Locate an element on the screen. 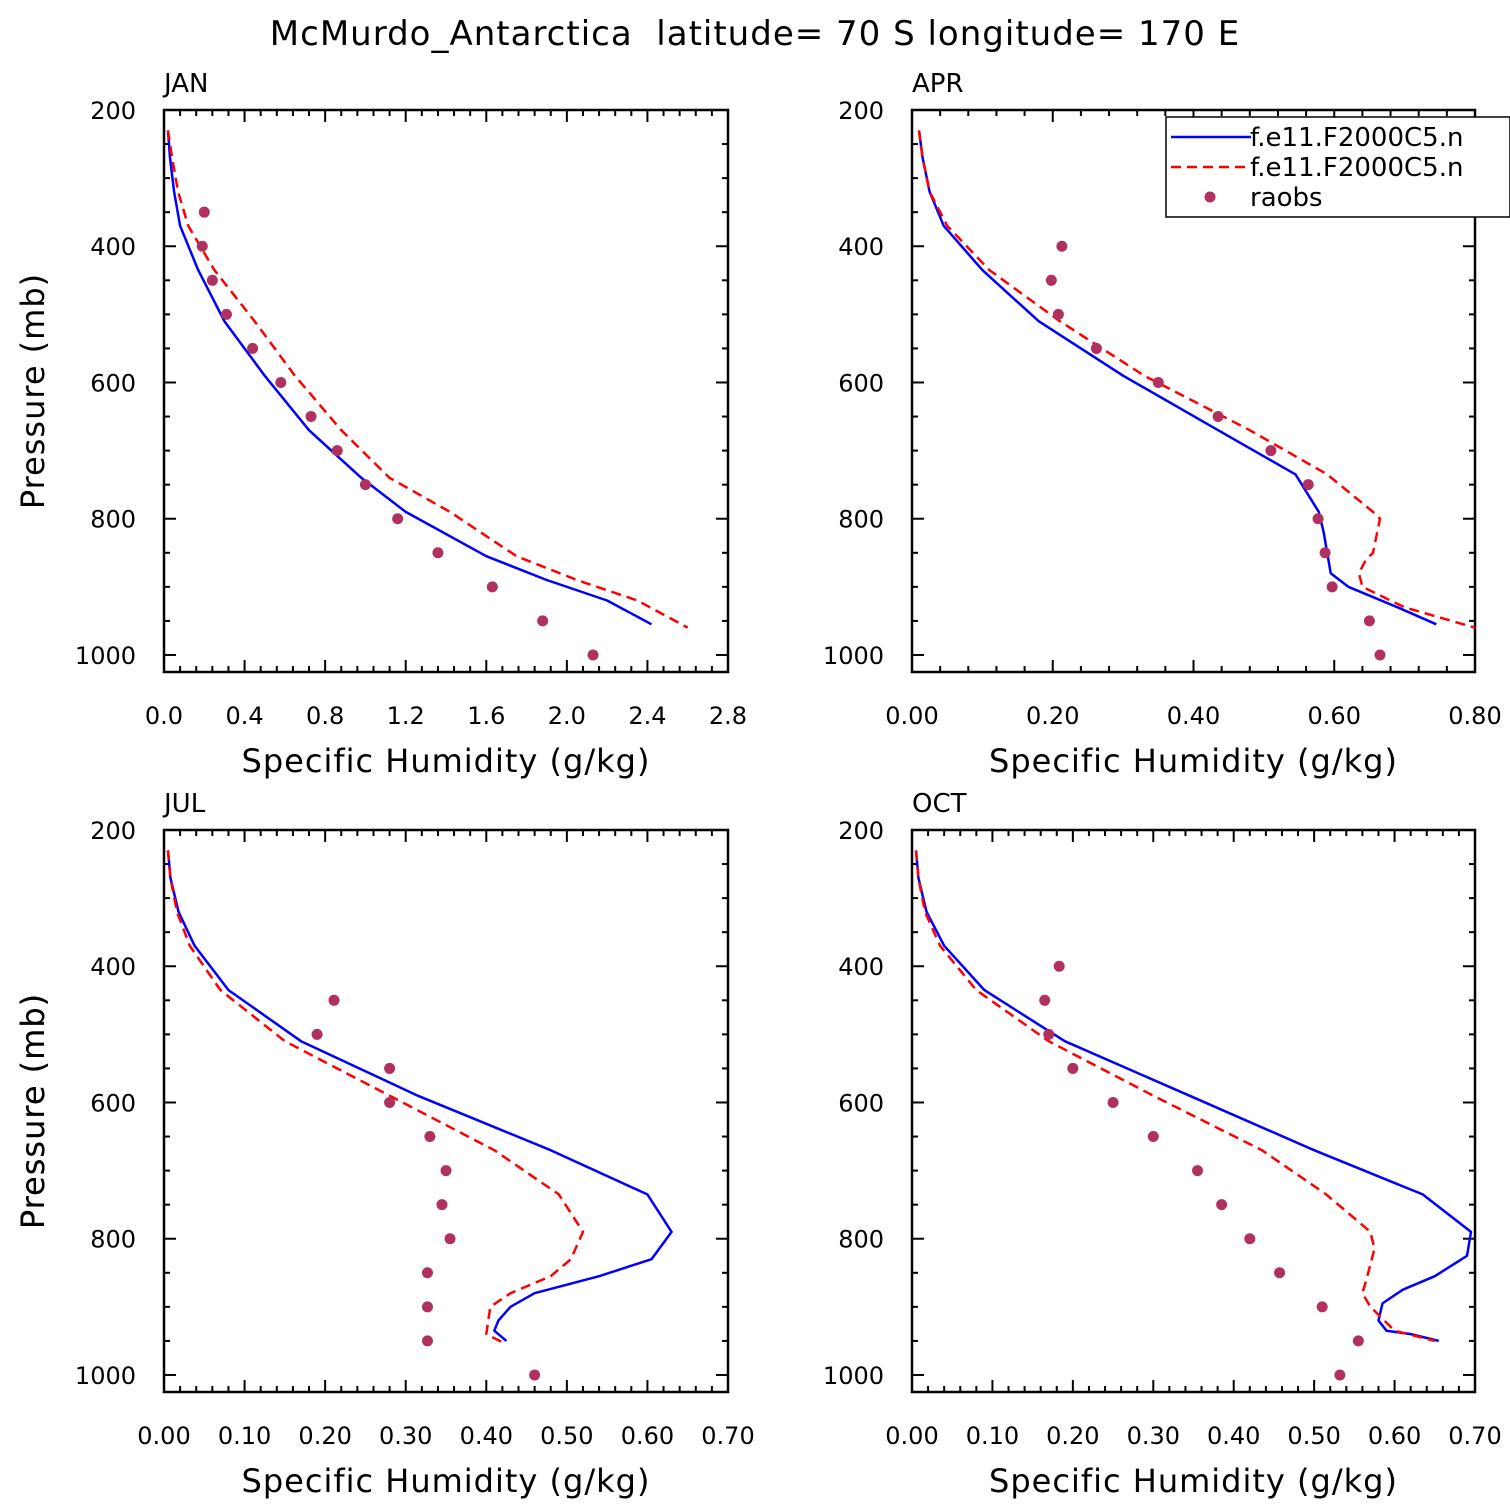 This screenshot has width=1510, height=1510. x-tick-label: 0.8 is located at coordinates (325, 716).